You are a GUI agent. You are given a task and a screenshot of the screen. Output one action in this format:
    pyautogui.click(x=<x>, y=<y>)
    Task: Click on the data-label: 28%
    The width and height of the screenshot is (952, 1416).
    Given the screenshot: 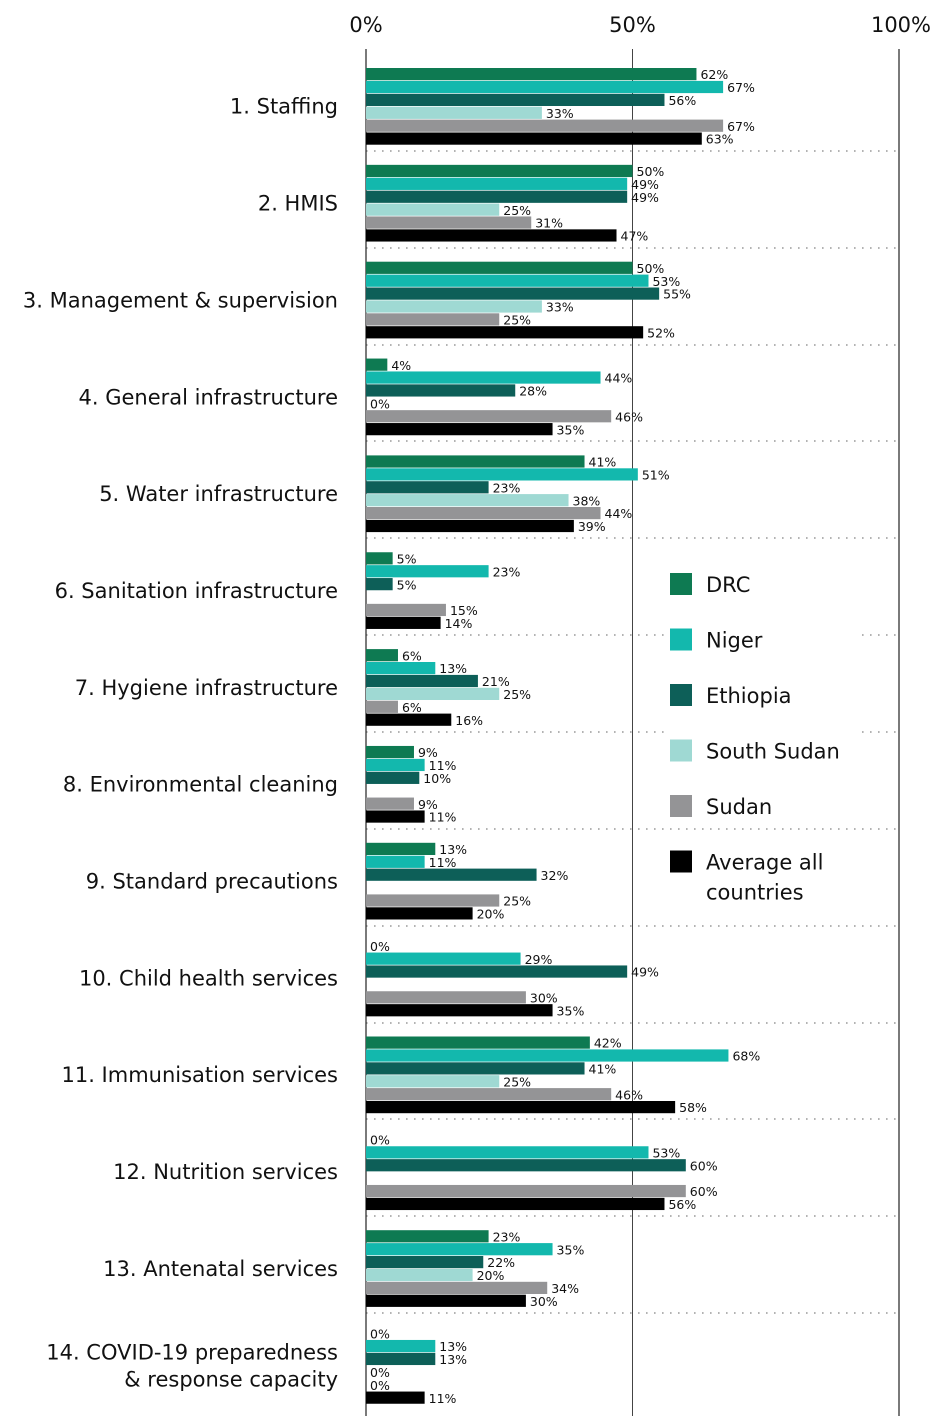 What is the action you would take?
    pyautogui.click(x=533, y=391)
    